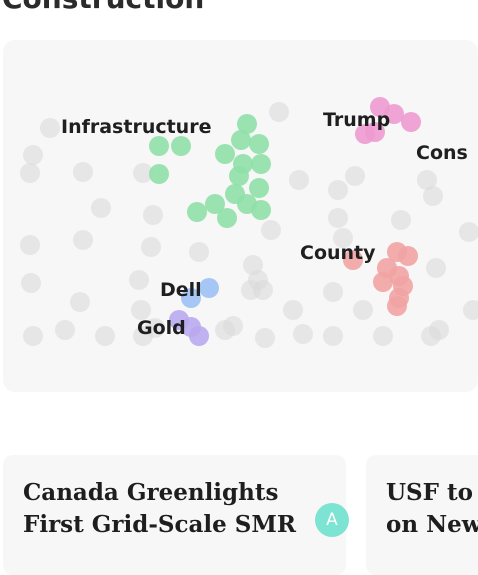  I want to click on source-badge: A, so click(332, 520).